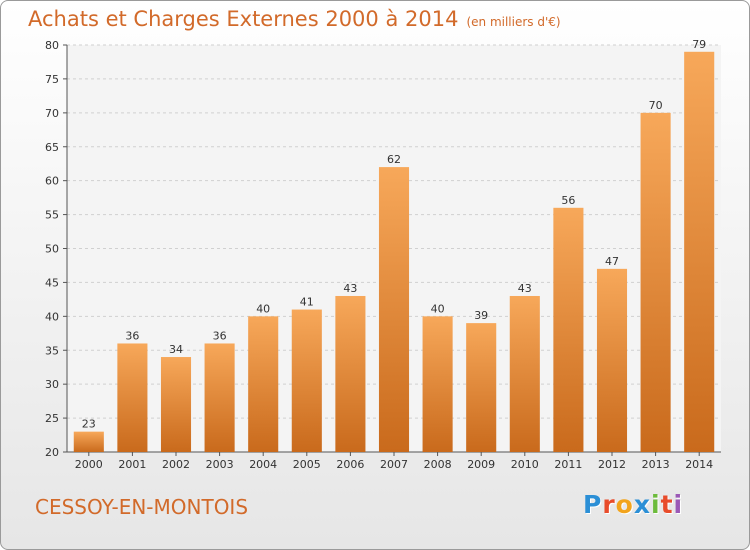 This screenshot has width=750, height=550. I want to click on y-tick-label-75: 75, so click(52, 79).